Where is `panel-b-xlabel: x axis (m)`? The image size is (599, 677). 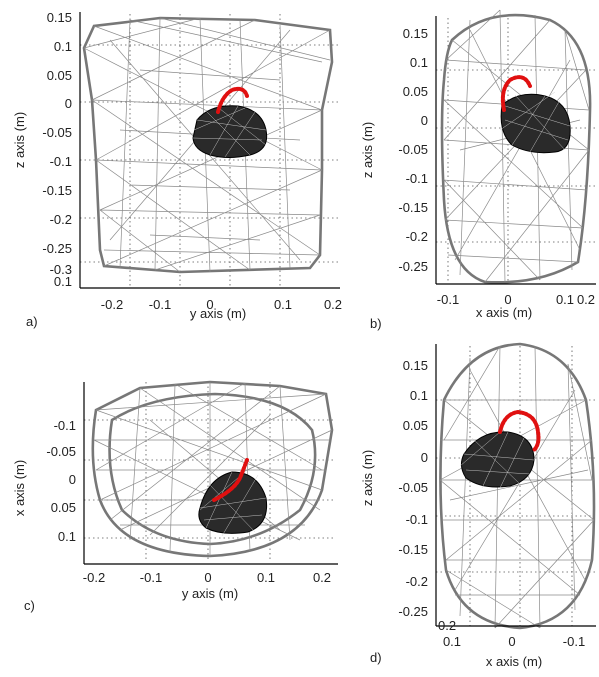 panel-b-xlabel: x axis (m) is located at coordinates (504, 312).